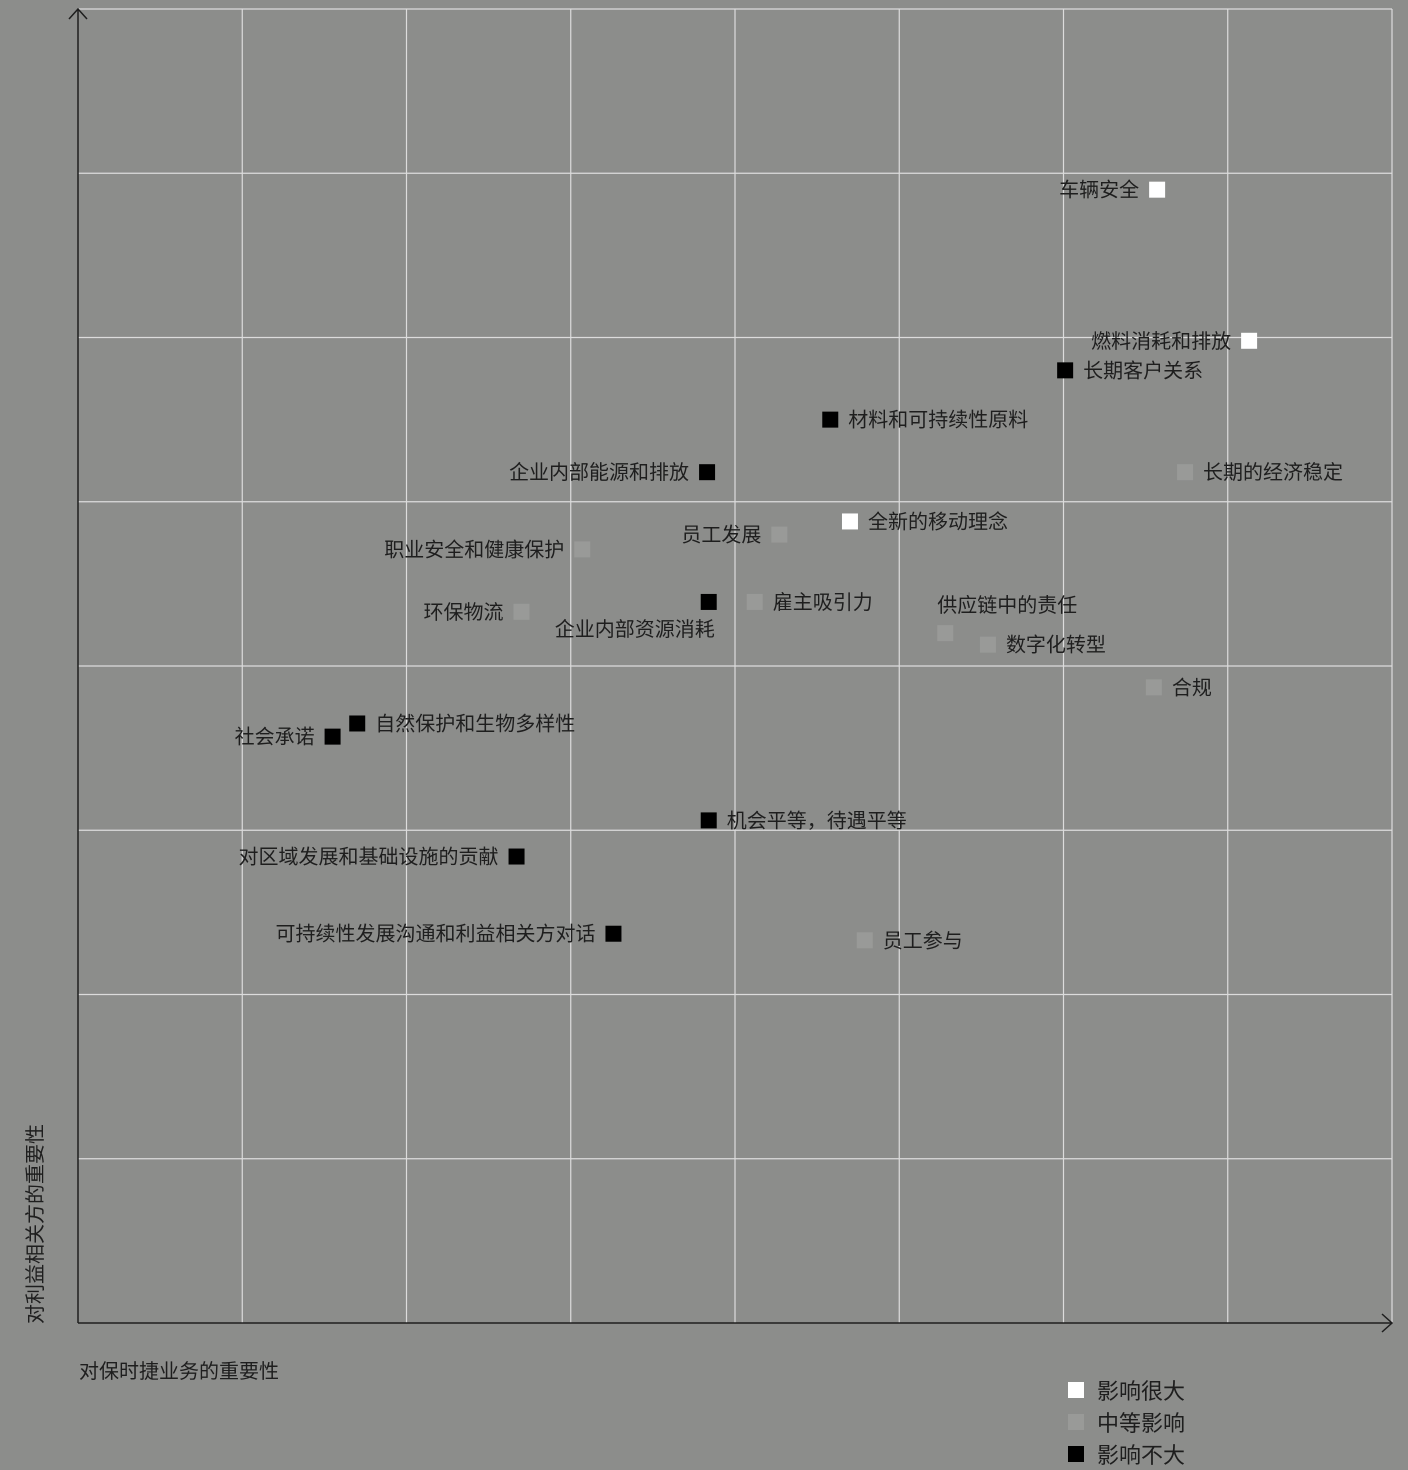 The width and height of the screenshot is (1408, 1470). I want to click on data-point: 燃料消耗和排放, so click(1174, 341).